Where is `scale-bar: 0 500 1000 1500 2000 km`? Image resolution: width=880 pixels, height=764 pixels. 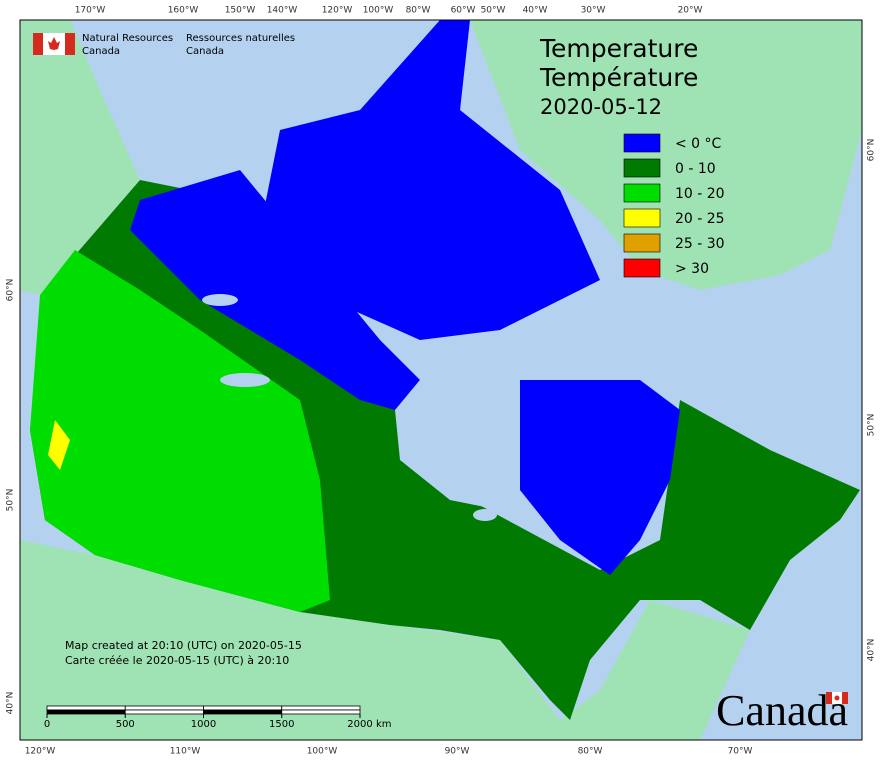 scale-bar: 0 500 1000 1500 2000 km is located at coordinates (218, 717).